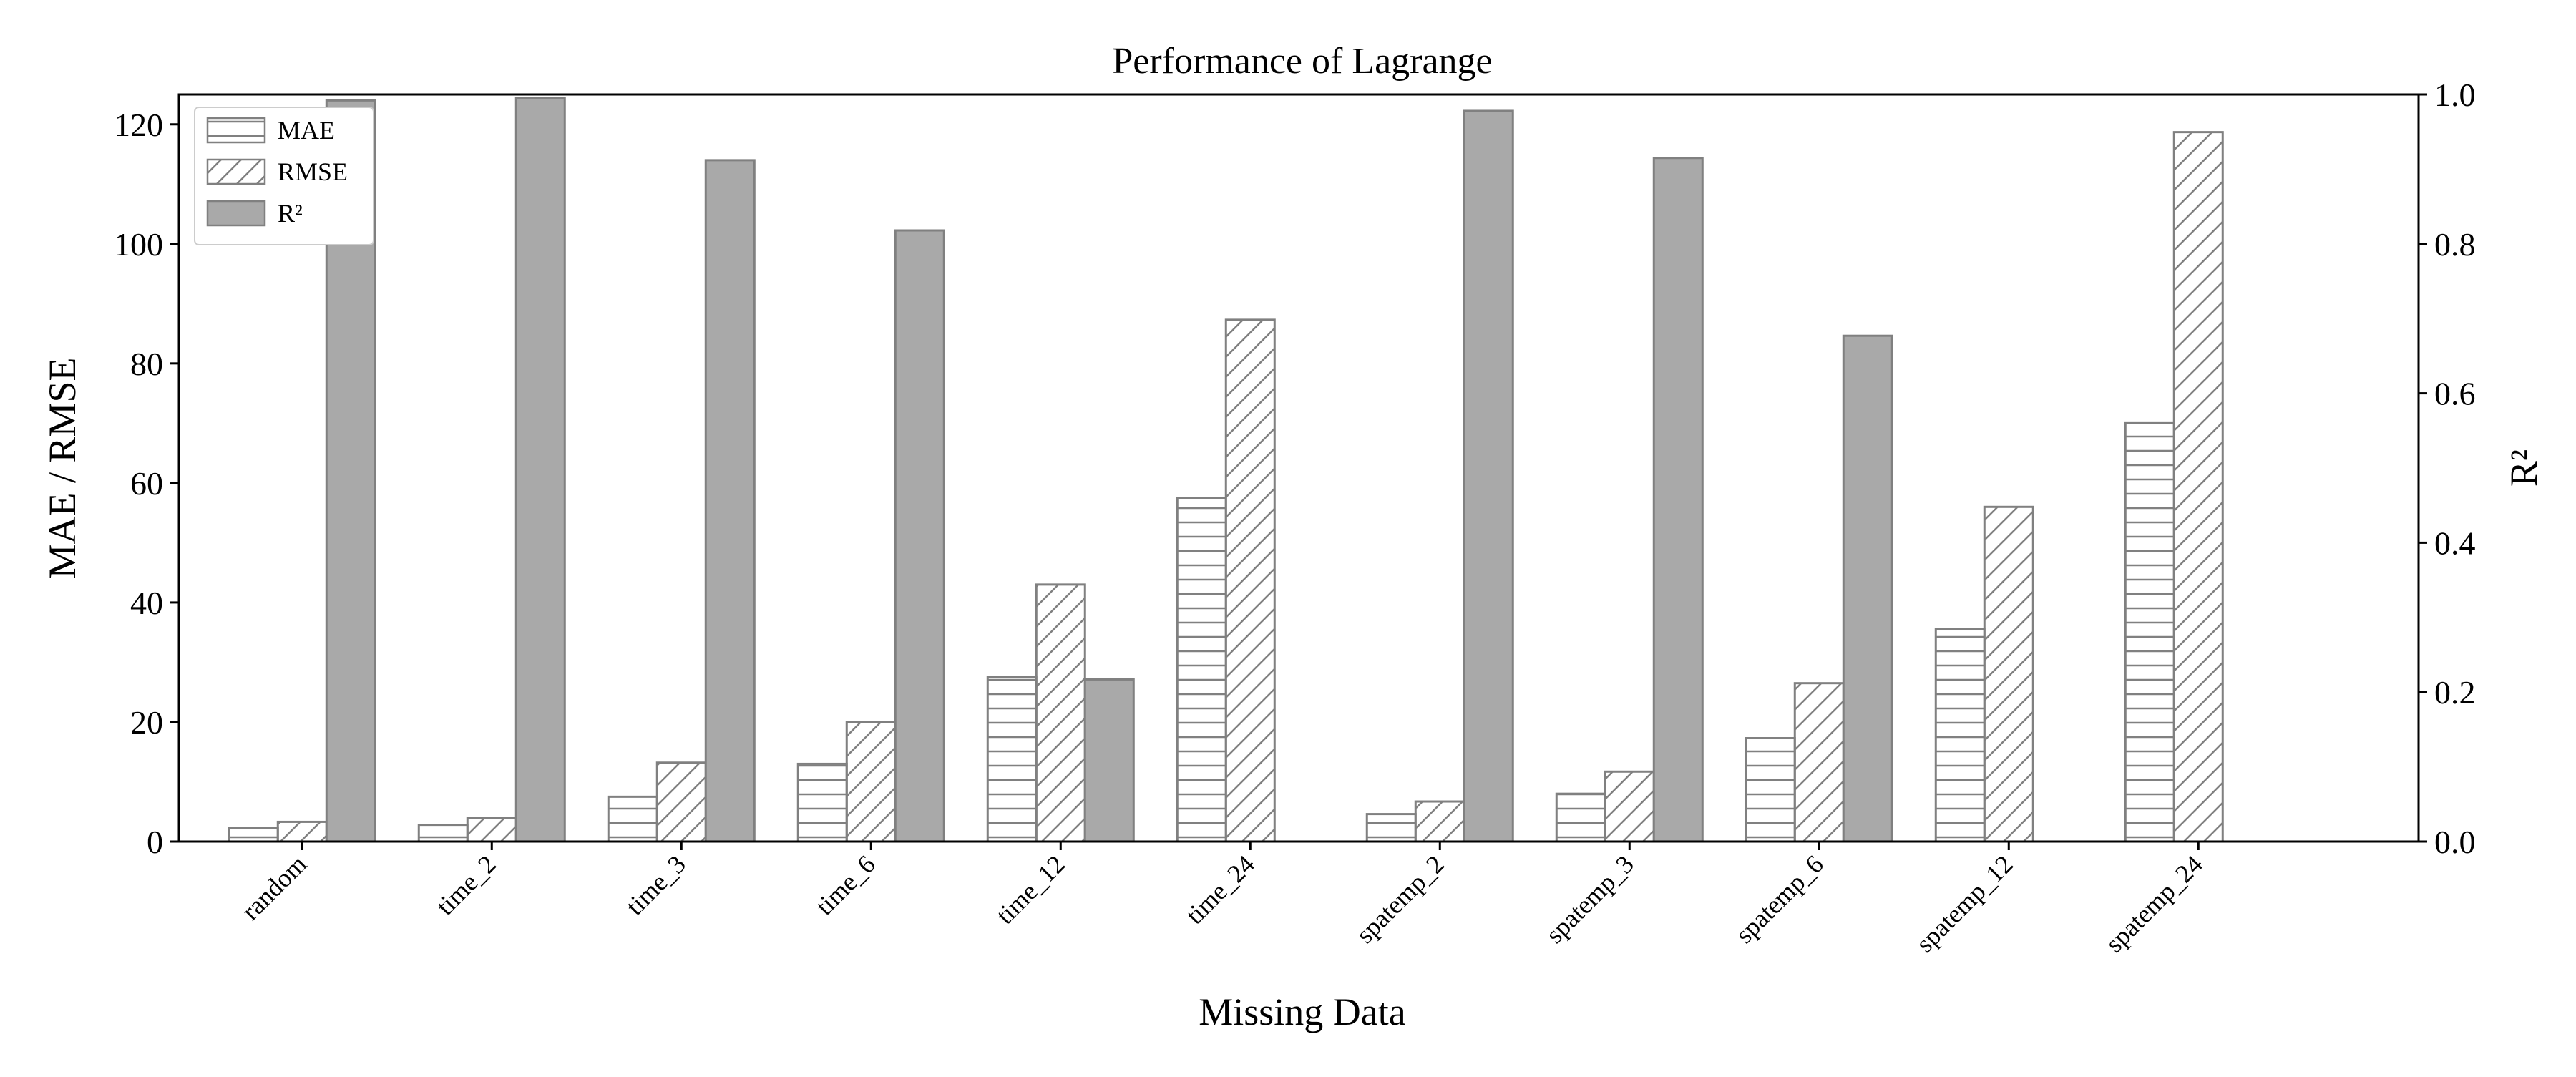 This screenshot has height=1077, width=2576. I want to click on x-tick-label-time_6: time_6, so click(845, 884).